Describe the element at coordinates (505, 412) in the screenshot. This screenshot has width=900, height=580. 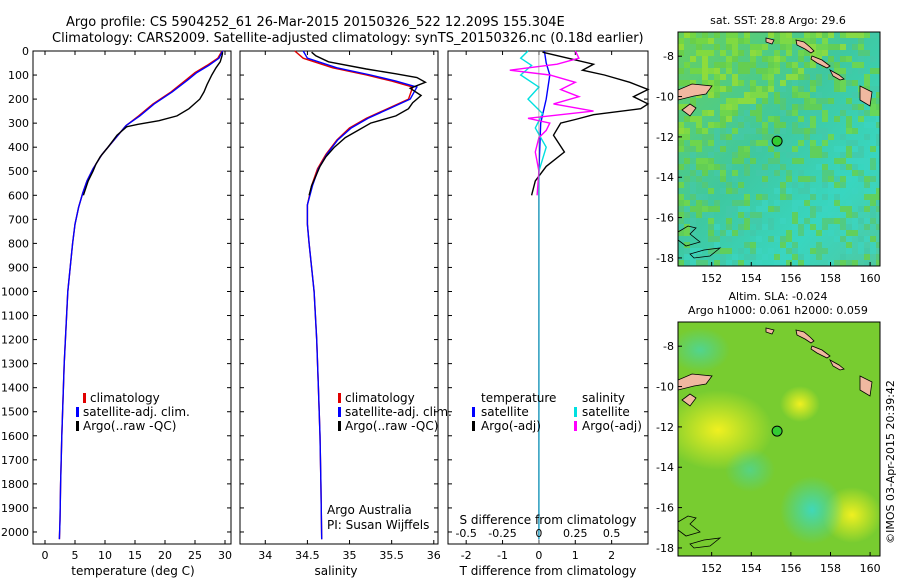
I see `legend-t-satellite: satellite` at that location.